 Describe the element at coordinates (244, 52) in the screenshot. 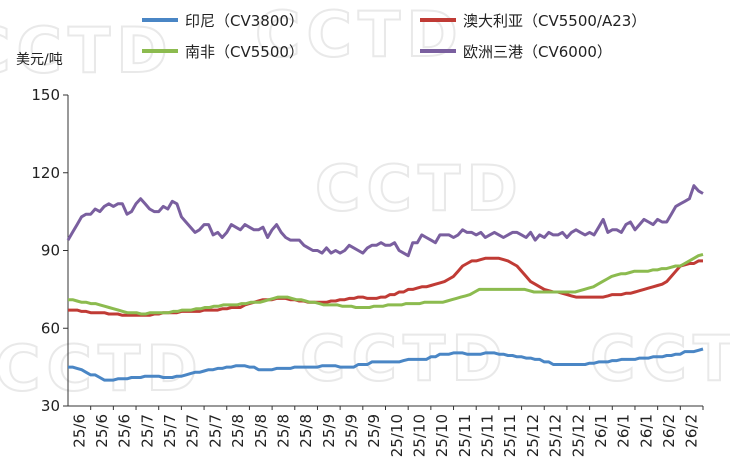

I see `legend-label: 南非（CV5500）` at that location.